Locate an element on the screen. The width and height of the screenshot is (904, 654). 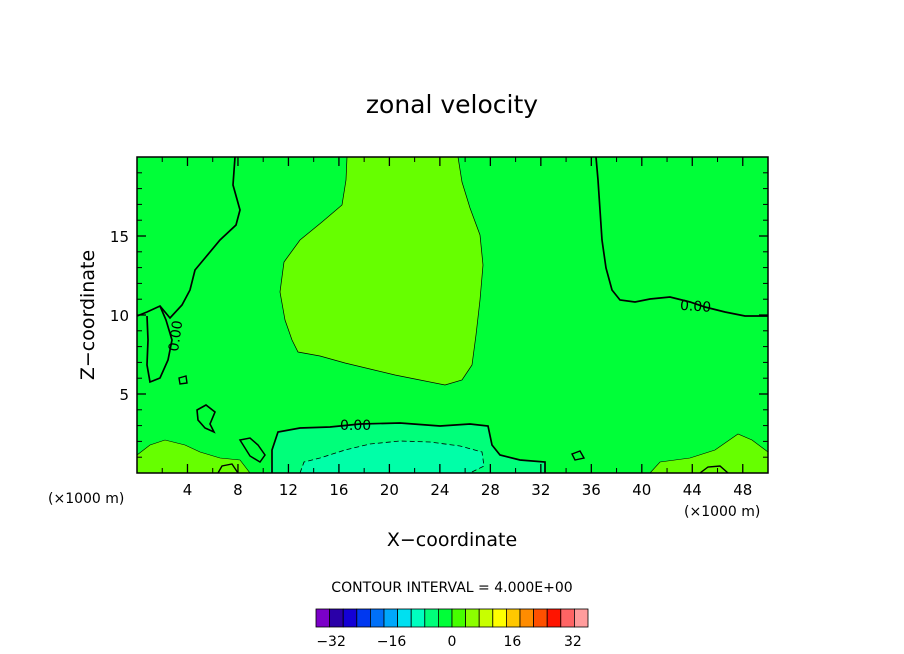
zero-contour-upper-right is located at coordinates (681, 237).